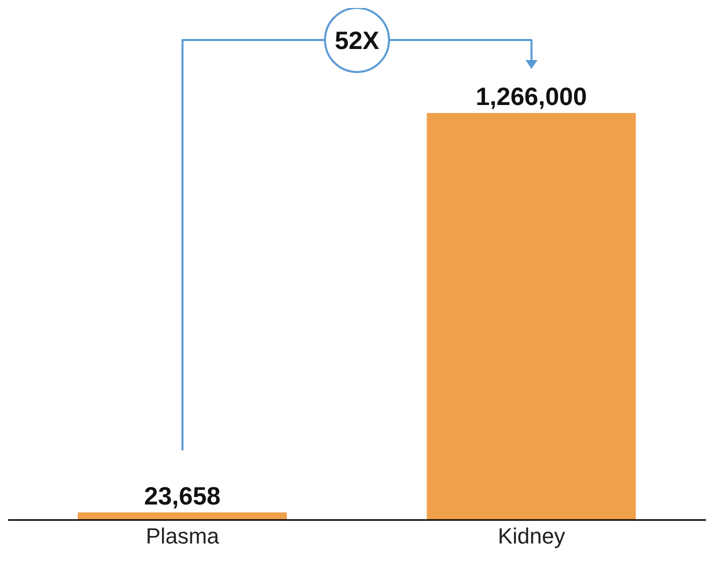 Image resolution: width=714 pixels, height=567 pixels. What do you see at coordinates (531, 97) in the screenshot?
I see `data-label: 1,266,000` at bounding box center [531, 97].